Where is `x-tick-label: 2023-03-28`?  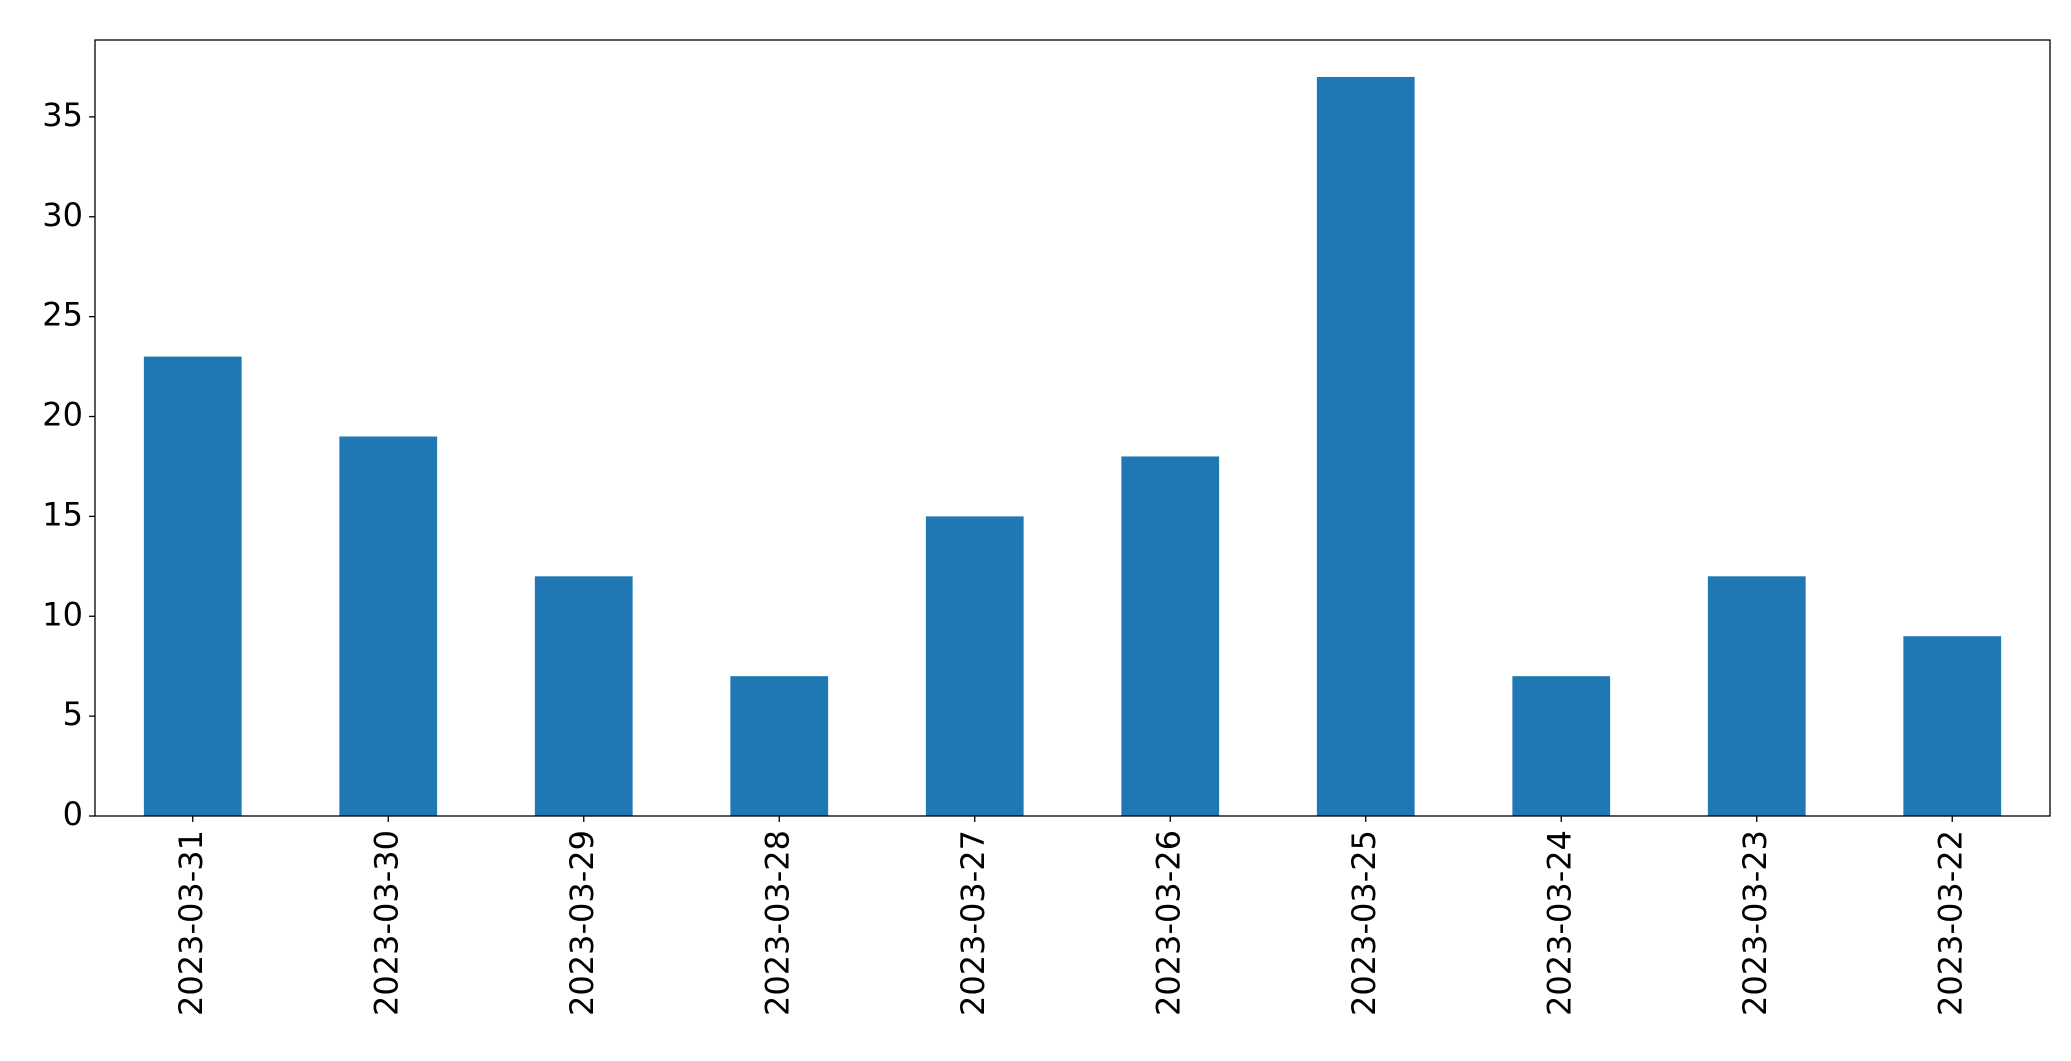
x-tick-label: 2023-03-28 is located at coordinates (777, 923).